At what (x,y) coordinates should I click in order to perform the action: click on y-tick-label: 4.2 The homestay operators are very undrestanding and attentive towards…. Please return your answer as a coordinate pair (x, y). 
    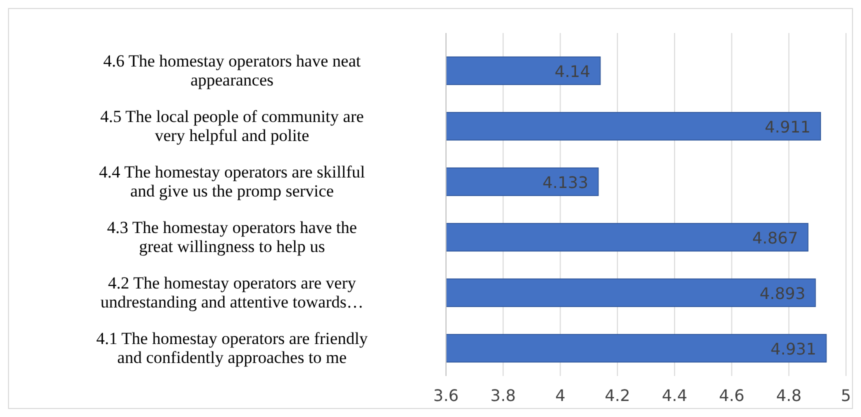
    Looking at the image, I should click on (232, 292).